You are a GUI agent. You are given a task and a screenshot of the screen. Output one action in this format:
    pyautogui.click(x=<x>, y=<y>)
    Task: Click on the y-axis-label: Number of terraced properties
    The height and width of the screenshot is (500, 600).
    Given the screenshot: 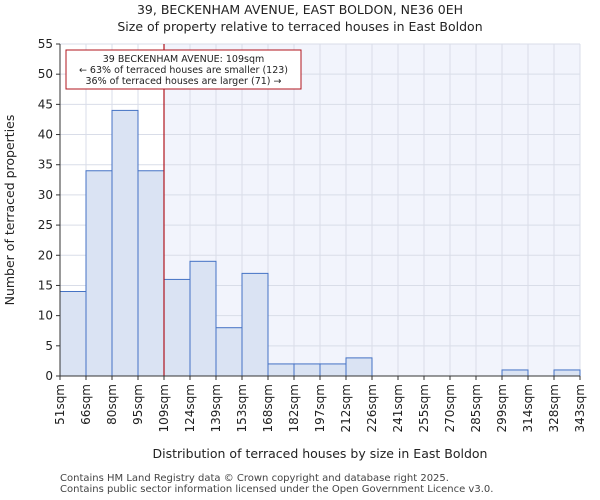 What is the action you would take?
    pyautogui.click(x=9, y=210)
    